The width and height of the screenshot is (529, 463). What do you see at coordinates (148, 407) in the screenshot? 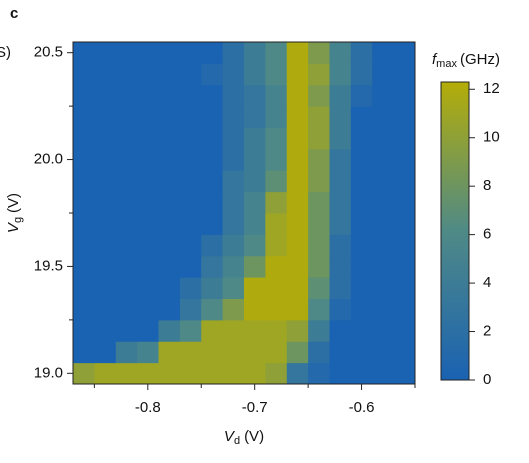
I see `x-tick-label: -0.8` at bounding box center [148, 407].